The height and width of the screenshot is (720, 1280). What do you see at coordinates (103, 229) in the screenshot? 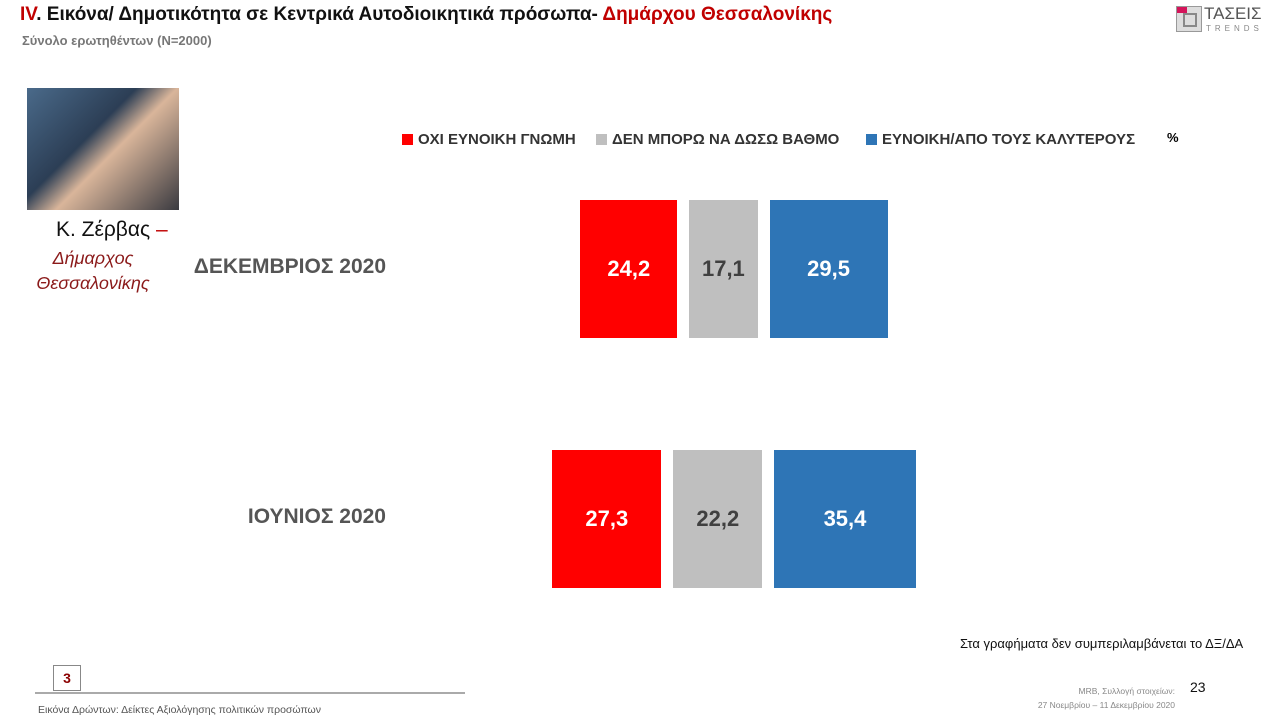
I see `person-name-text: Κ. Ζέρβας` at bounding box center [103, 229].